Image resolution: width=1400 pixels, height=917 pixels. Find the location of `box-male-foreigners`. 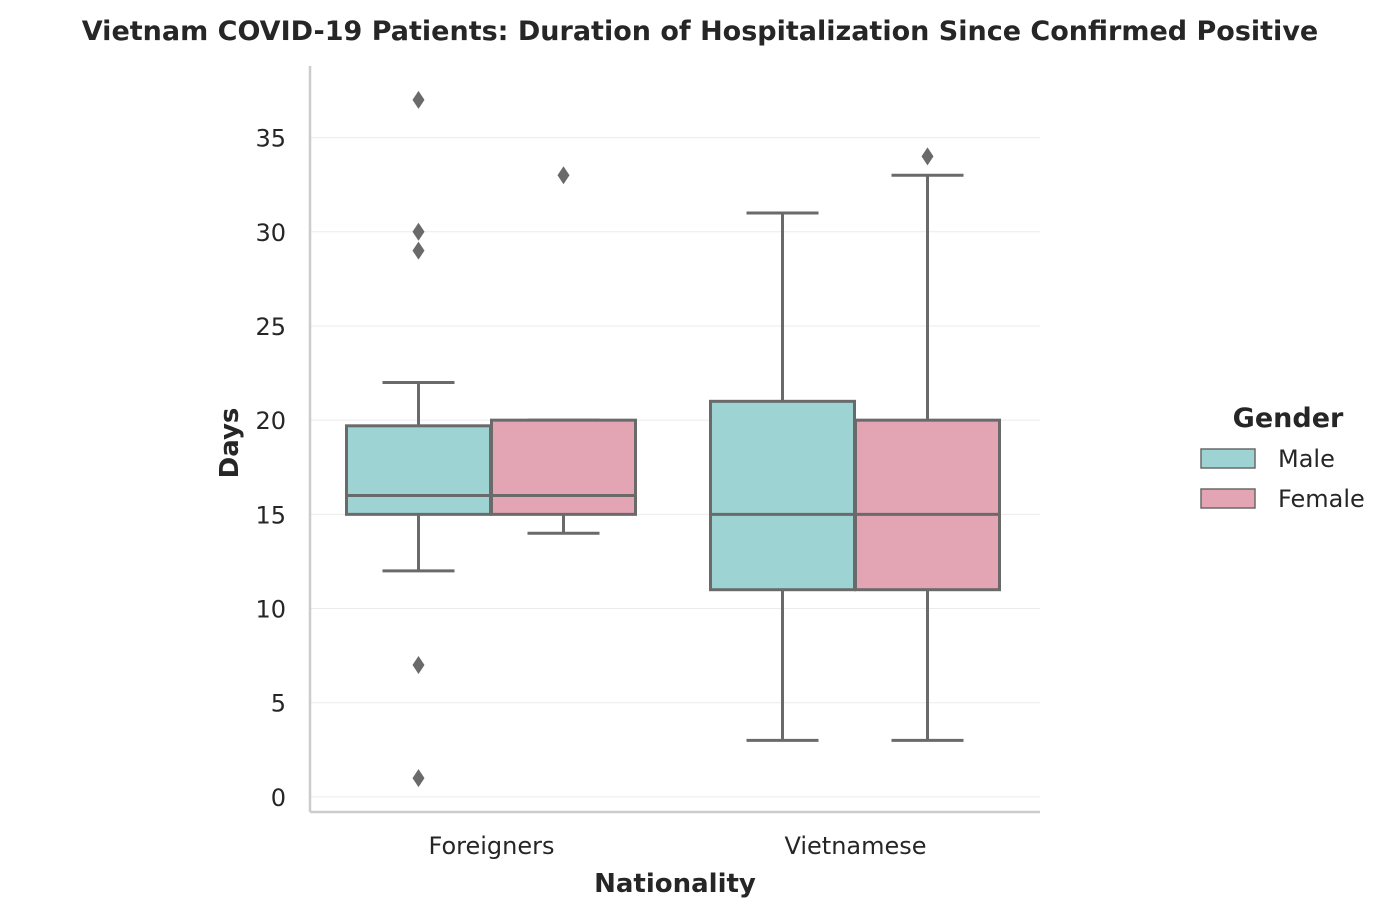

box-male-foreigners is located at coordinates (418, 439).